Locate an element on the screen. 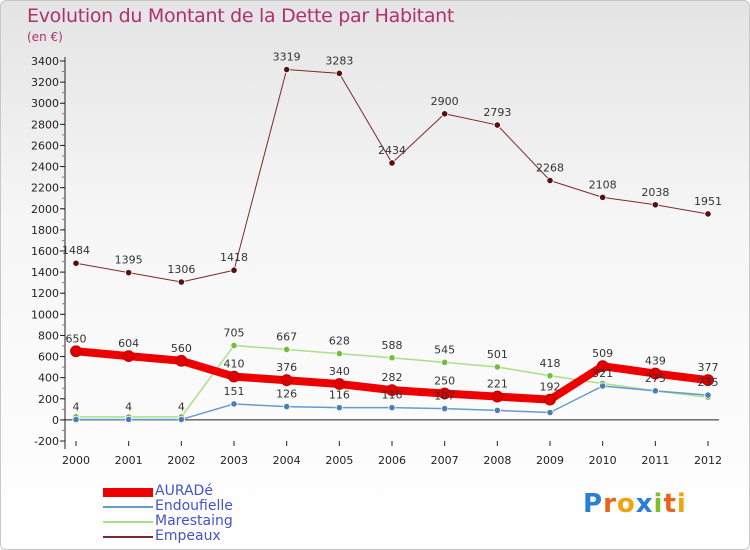 The height and width of the screenshot is (550, 750). legend-item: Empeaux is located at coordinates (203, 536).